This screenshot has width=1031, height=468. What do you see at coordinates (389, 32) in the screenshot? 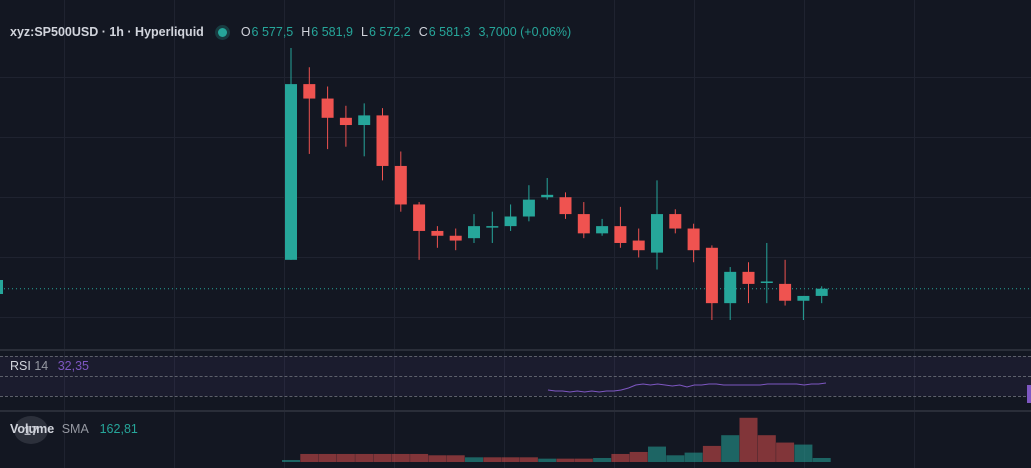
I see `low-value: 6 572,2` at bounding box center [389, 32].